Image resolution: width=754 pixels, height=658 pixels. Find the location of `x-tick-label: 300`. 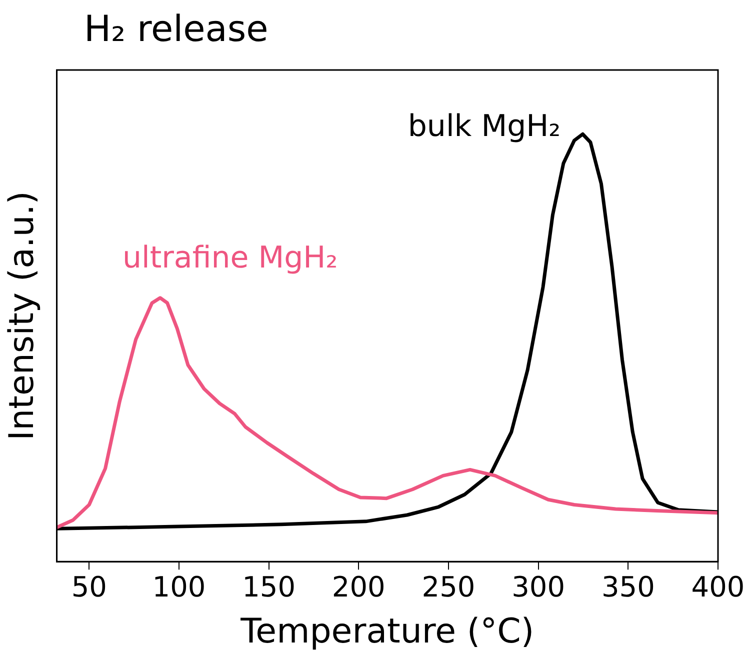

x-tick-label: 300 is located at coordinates (539, 587).